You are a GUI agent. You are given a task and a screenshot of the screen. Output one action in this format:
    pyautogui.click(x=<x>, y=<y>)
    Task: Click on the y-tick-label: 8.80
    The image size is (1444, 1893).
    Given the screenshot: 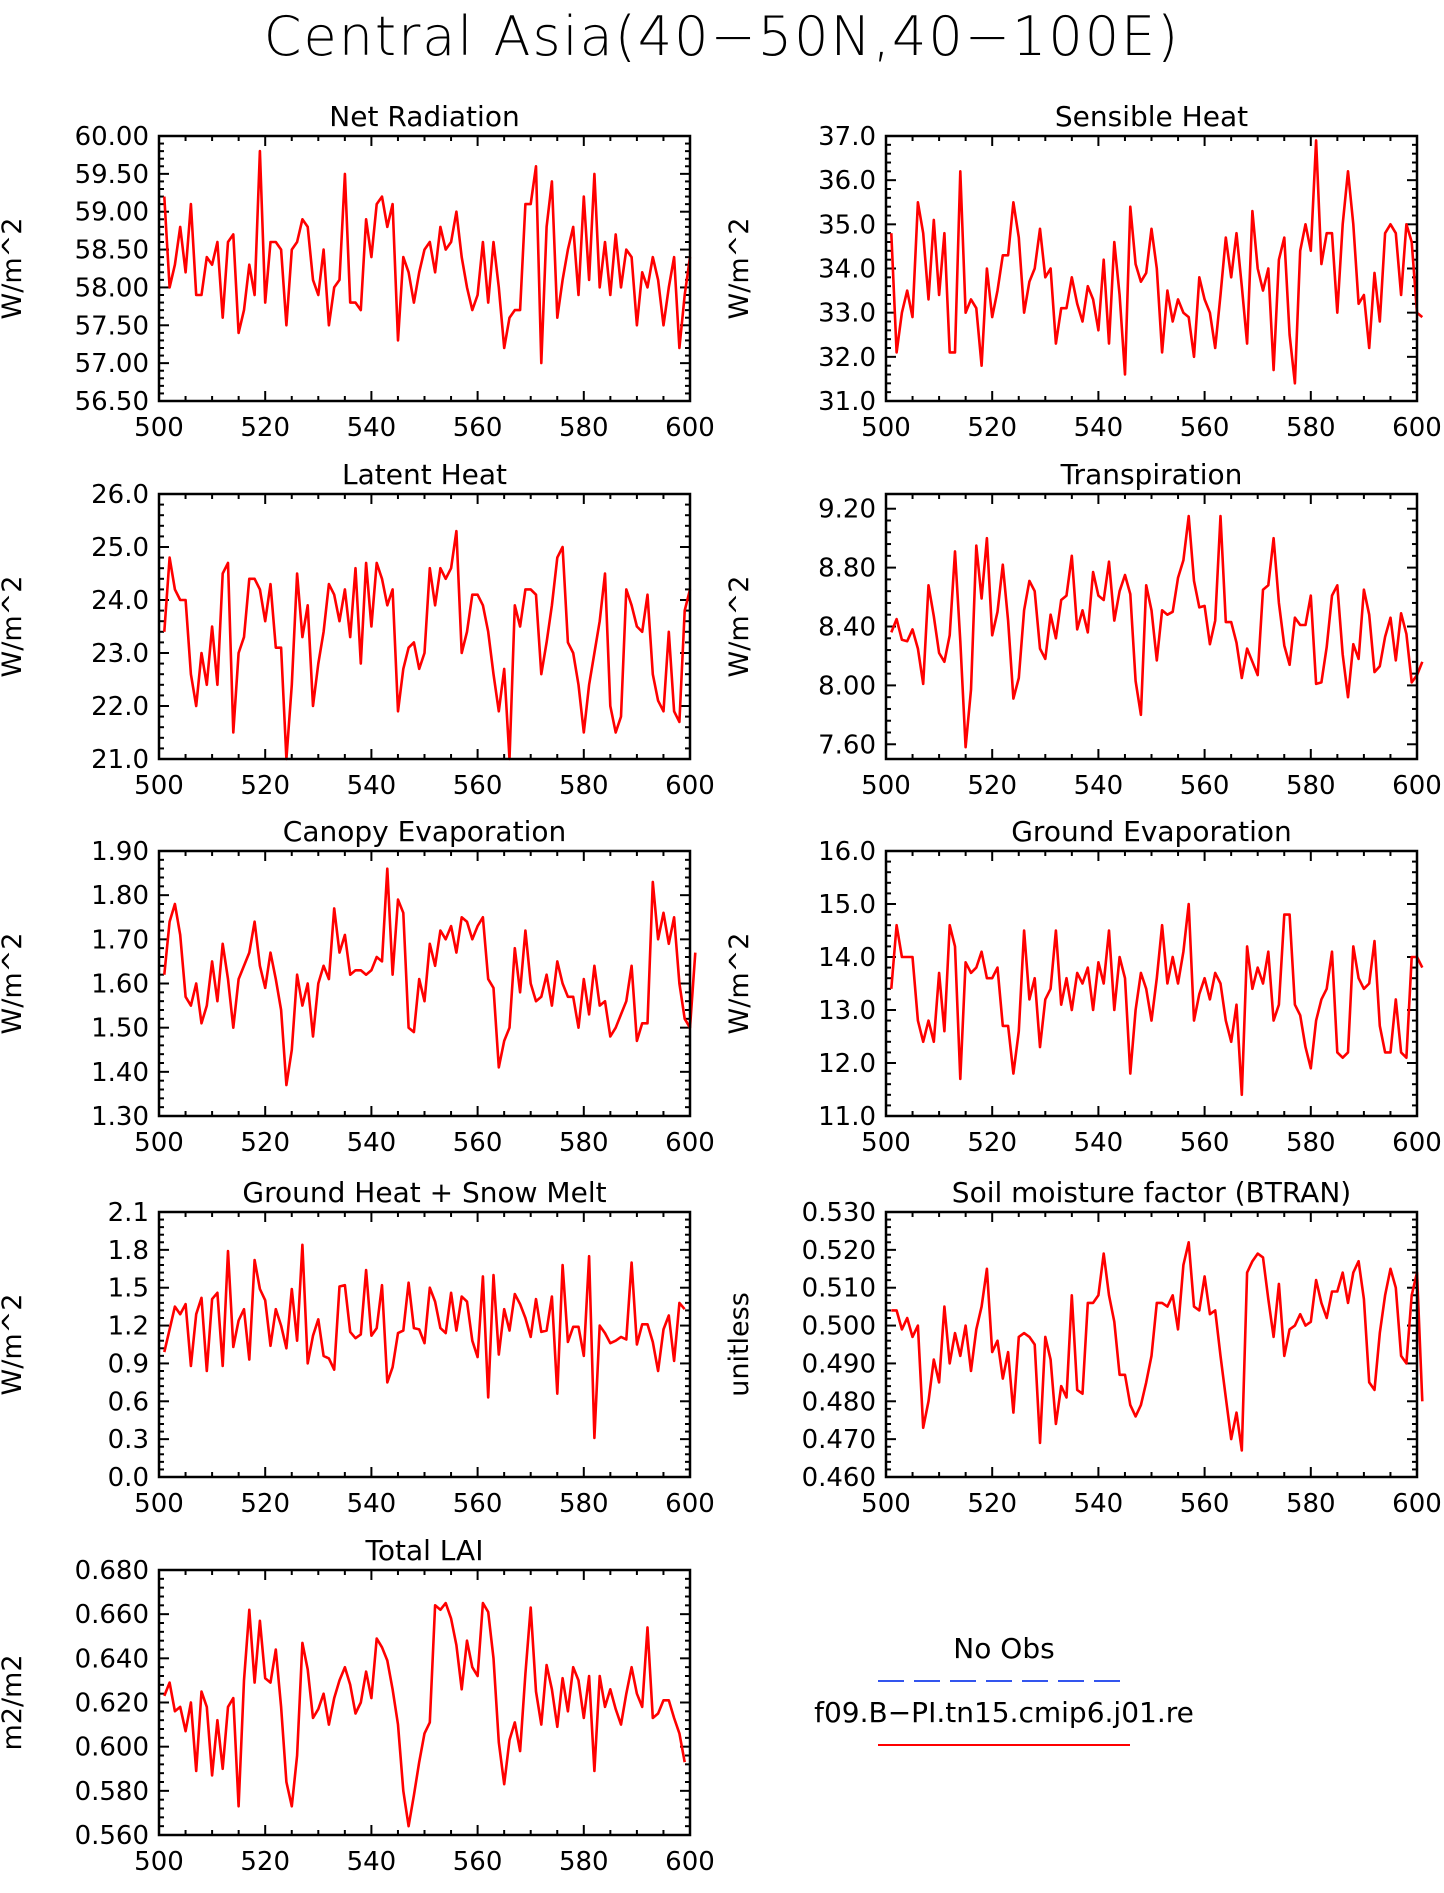 What is the action you would take?
    pyautogui.click(x=847, y=569)
    